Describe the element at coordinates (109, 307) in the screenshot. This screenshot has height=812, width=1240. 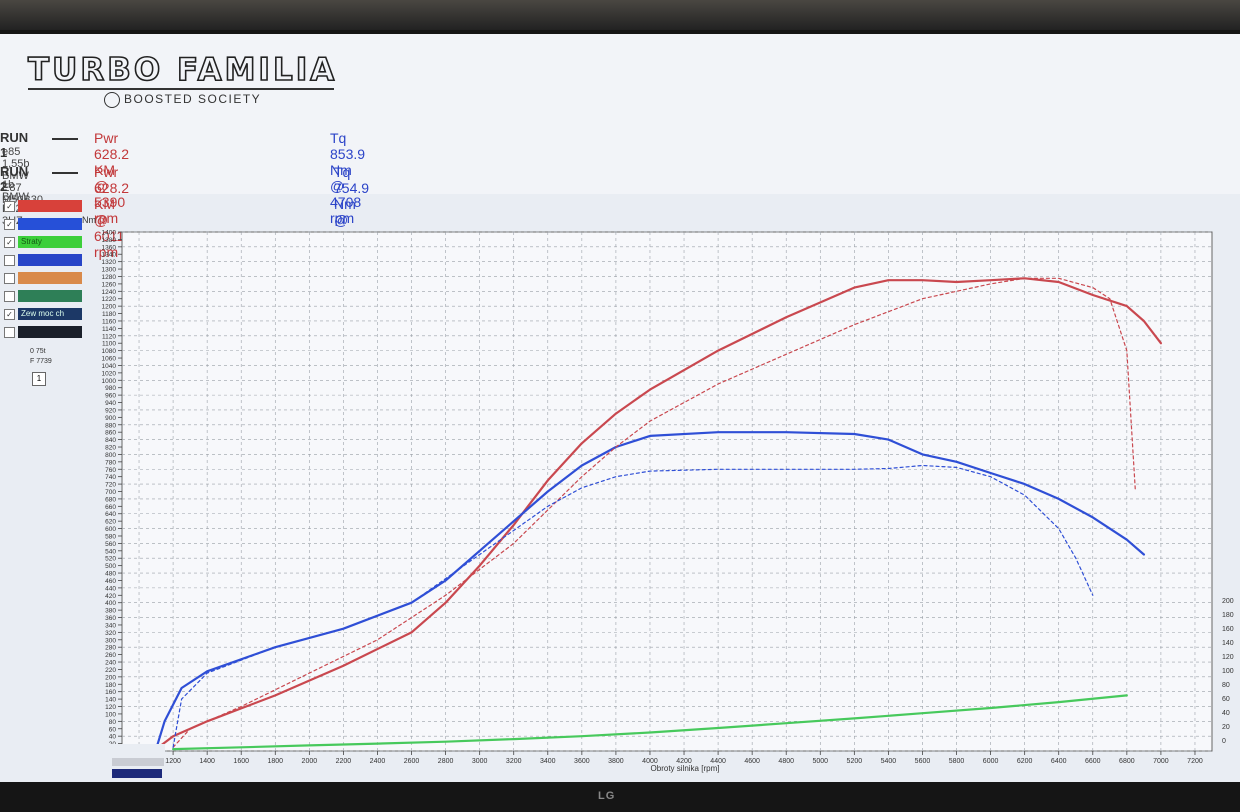
I see `y-tick-label: 1200` at that location.